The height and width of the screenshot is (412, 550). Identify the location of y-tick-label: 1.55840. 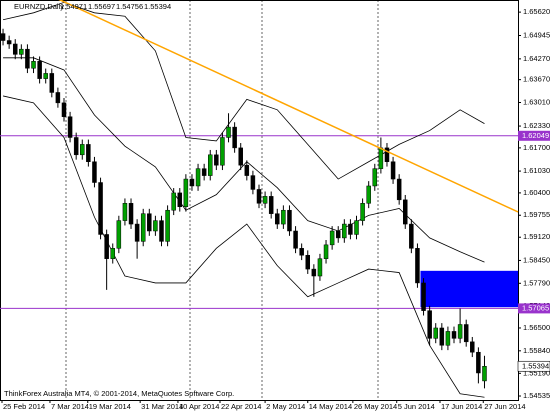
(536, 350).